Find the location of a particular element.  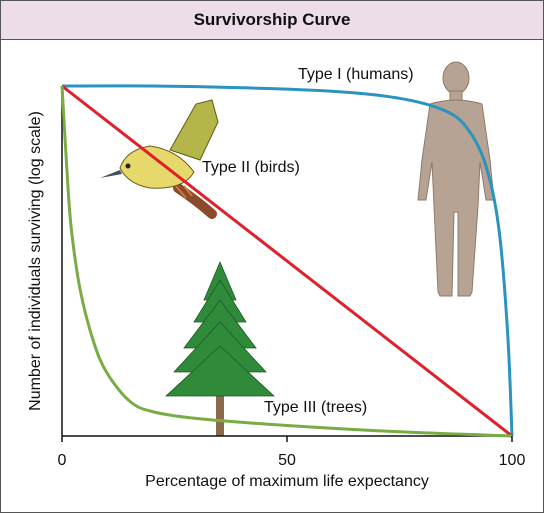

x-axis-title: Percentage of maximum life expectancy is located at coordinates (287, 481).